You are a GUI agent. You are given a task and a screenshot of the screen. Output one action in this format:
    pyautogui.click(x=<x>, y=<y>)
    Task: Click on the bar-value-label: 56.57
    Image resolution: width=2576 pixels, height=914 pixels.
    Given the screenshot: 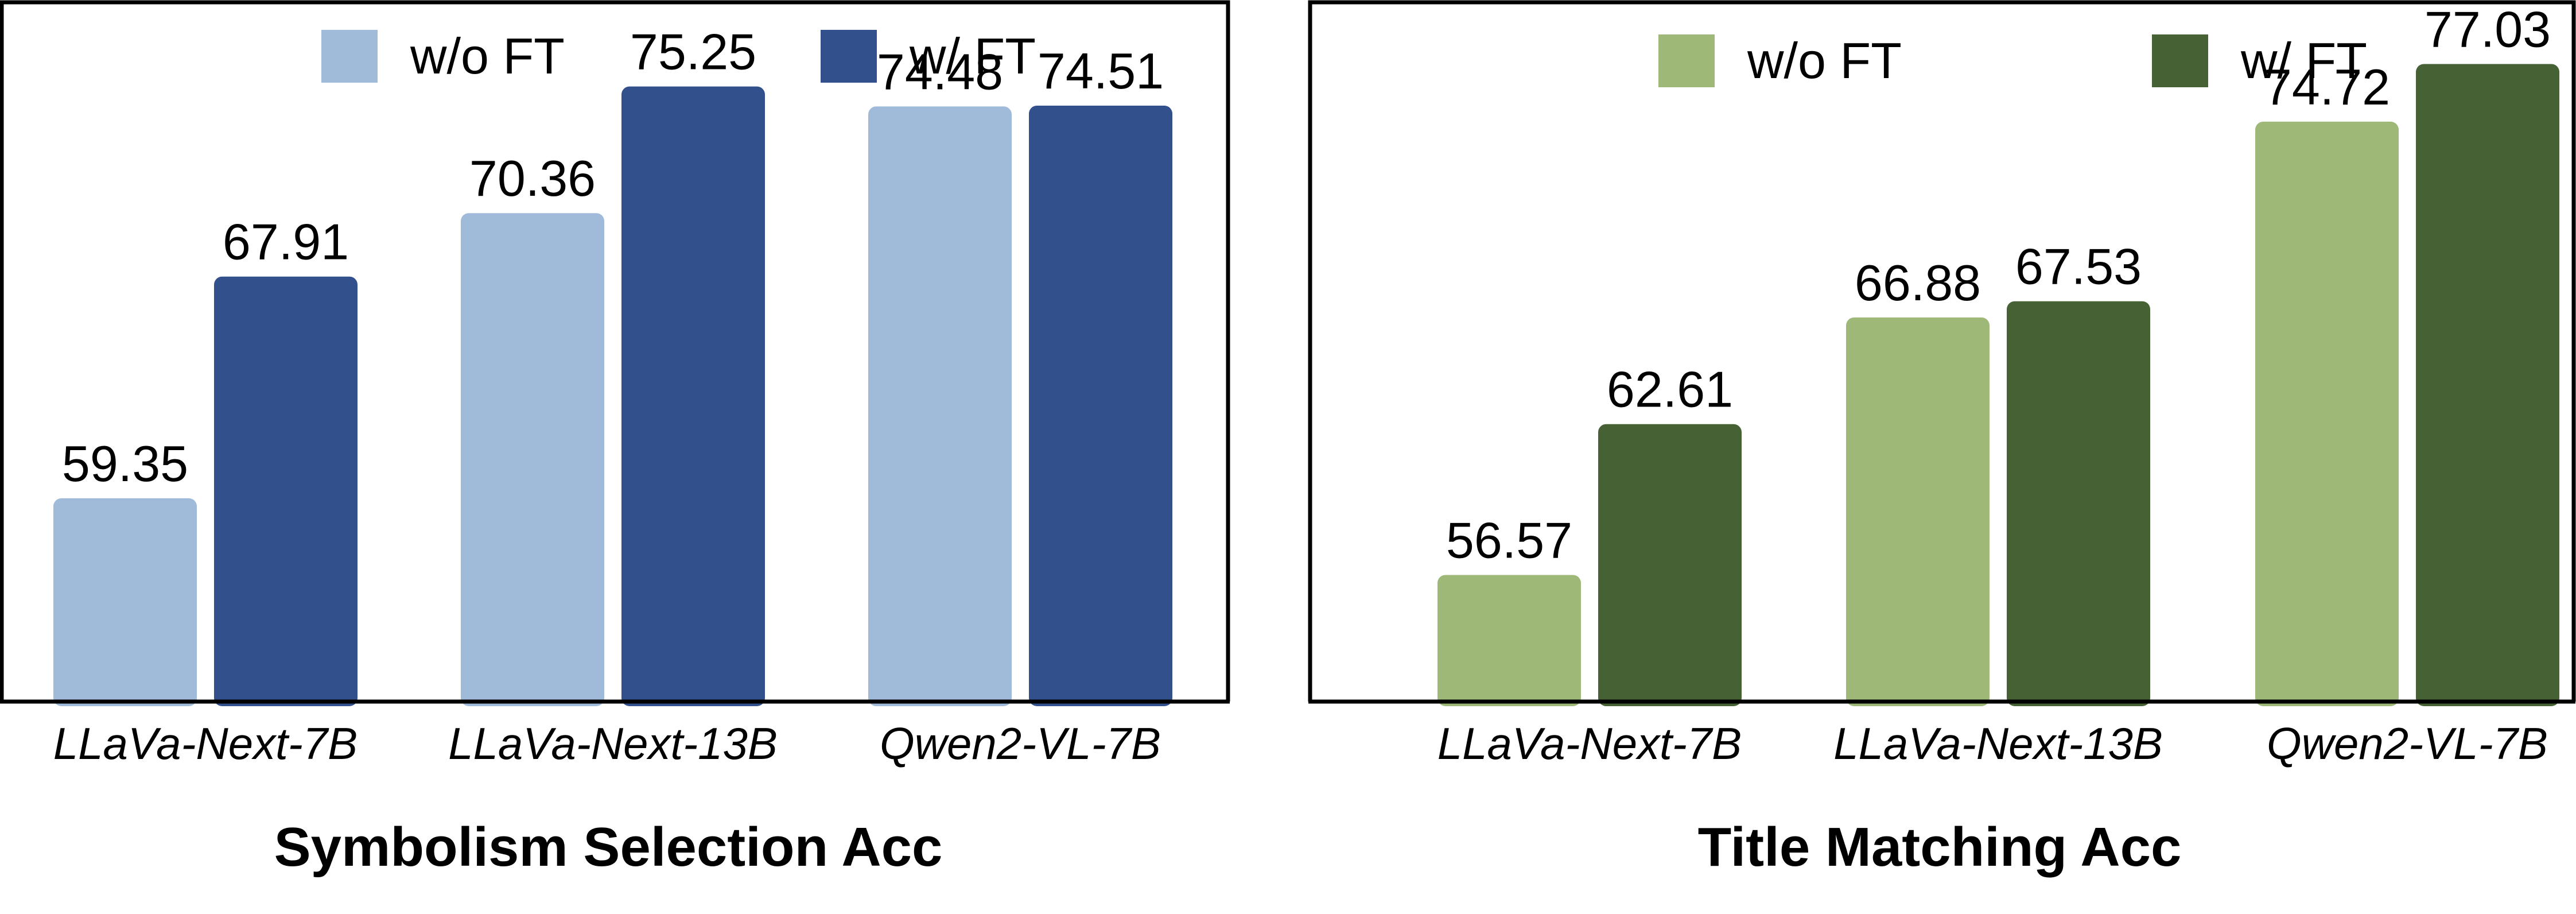 What is the action you would take?
    pyautogui.click(x=1509, y=540)
    